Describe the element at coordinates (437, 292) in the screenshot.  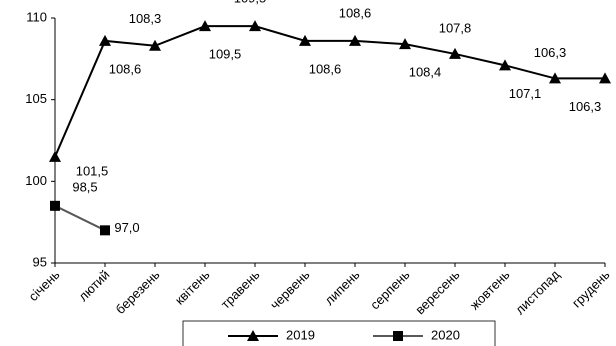
I see `x-tick-label: вересень` at that location.